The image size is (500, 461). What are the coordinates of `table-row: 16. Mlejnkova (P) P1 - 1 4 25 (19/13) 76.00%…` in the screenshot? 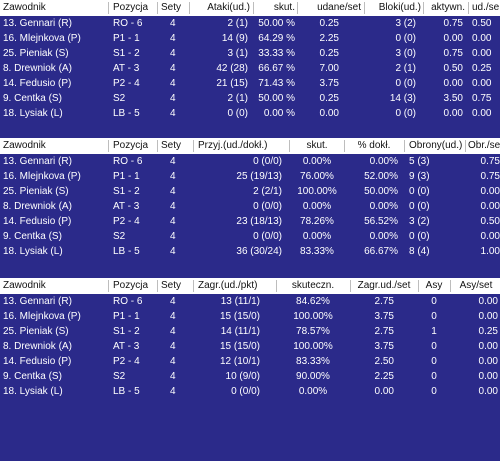 It's located at (250, 176).